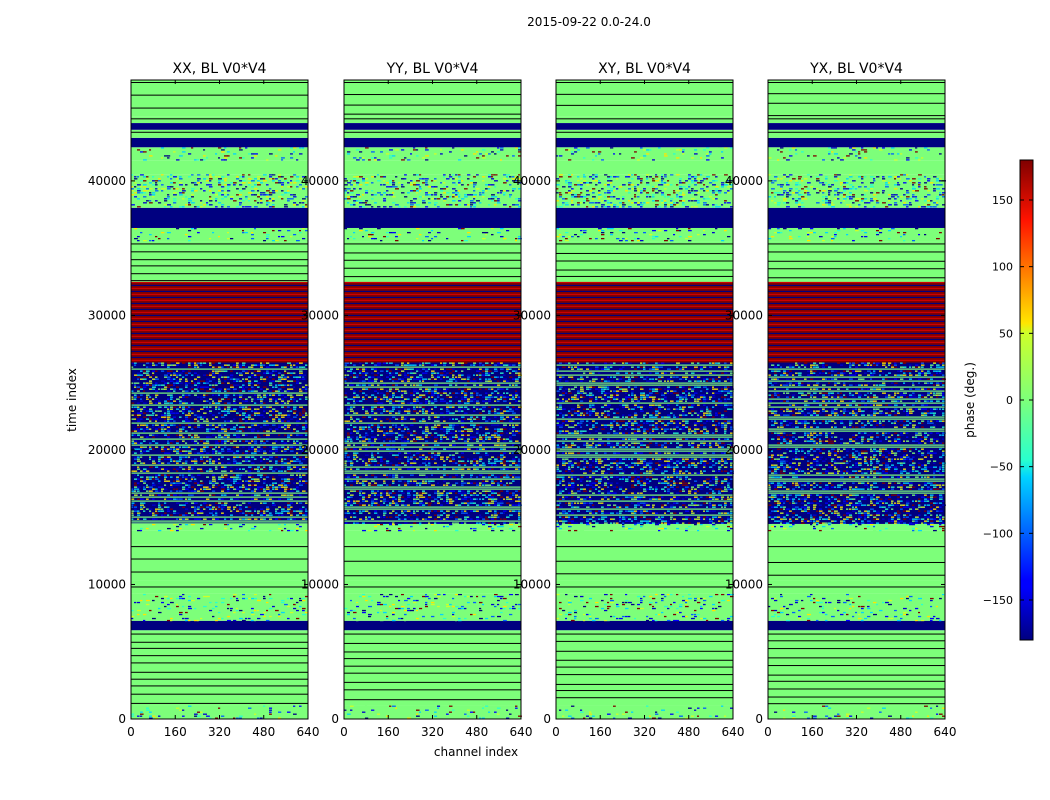 This screenshot has width=1050, height=800. What do you see at coordinates (1002, 267) in the screenshot?
I see `colorbar-tick-label: 100` at bounding box center [1002, 267].